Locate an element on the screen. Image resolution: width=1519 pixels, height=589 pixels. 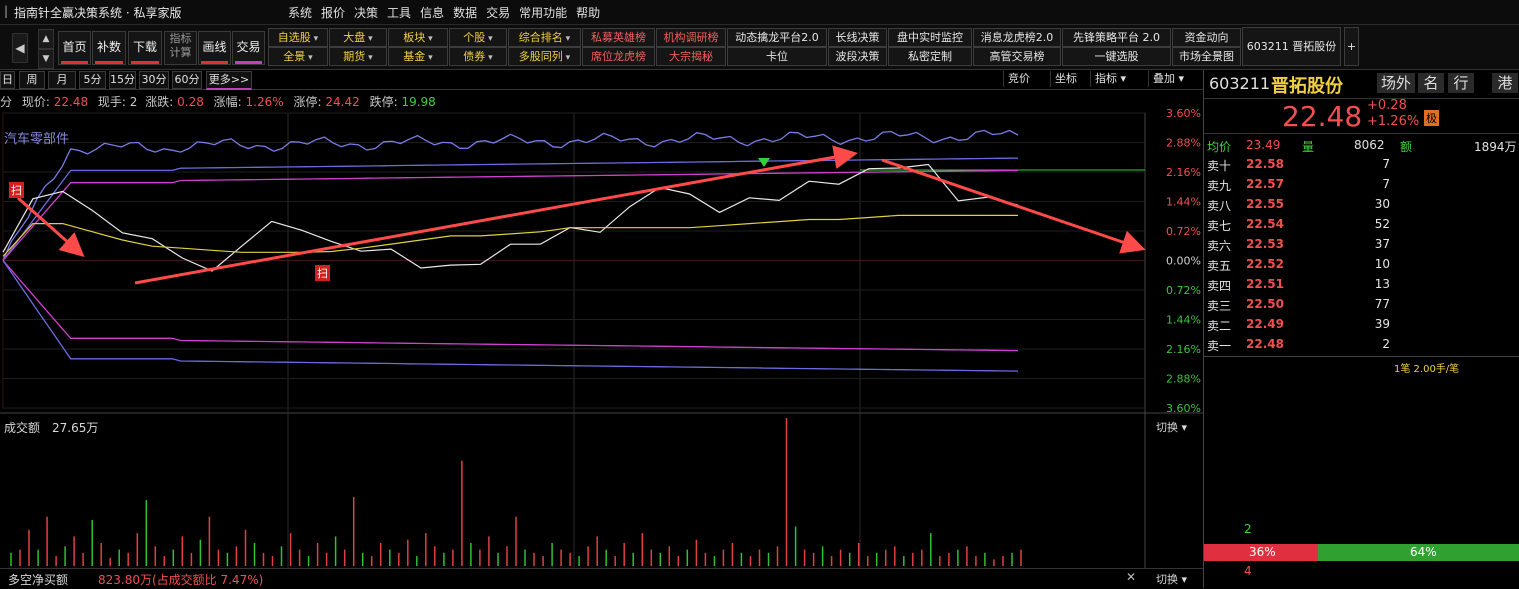
toolbar-button-0: 首页 is located at coordinates (74, 48).